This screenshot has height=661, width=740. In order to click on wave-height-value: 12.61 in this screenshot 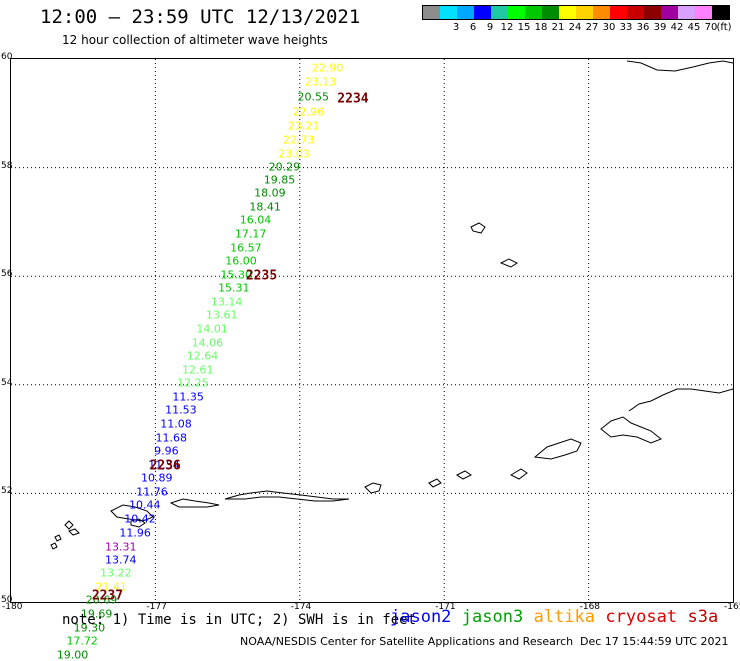, I will do `click(197, 370)`.